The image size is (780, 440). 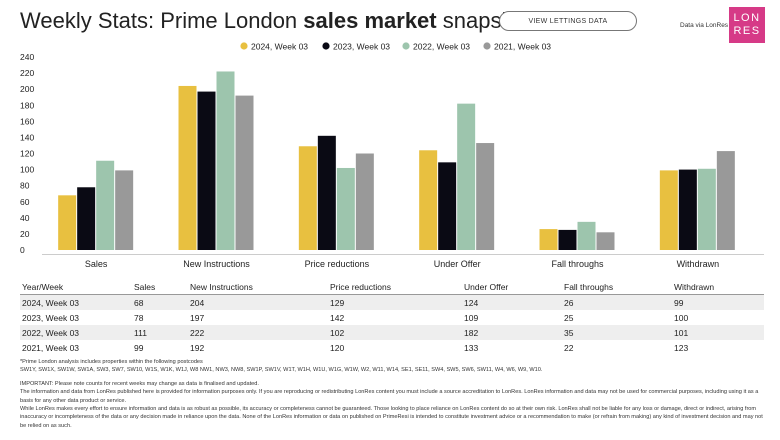 What do you see at coordinates (139, 317) in the screenshot?
I see `table-cell: 78` at bounding box center [139, 317].